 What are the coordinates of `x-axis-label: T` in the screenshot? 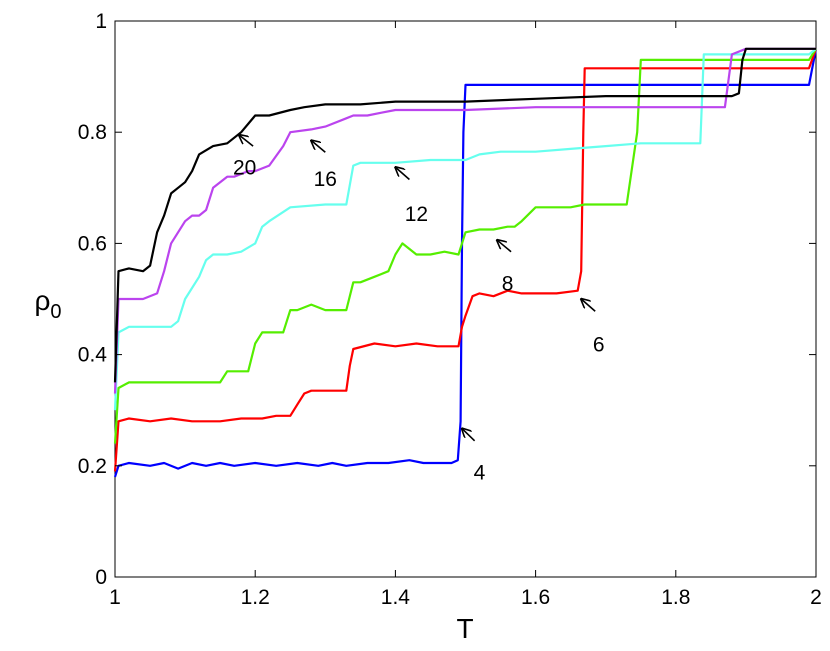 It's located at (464, 628).